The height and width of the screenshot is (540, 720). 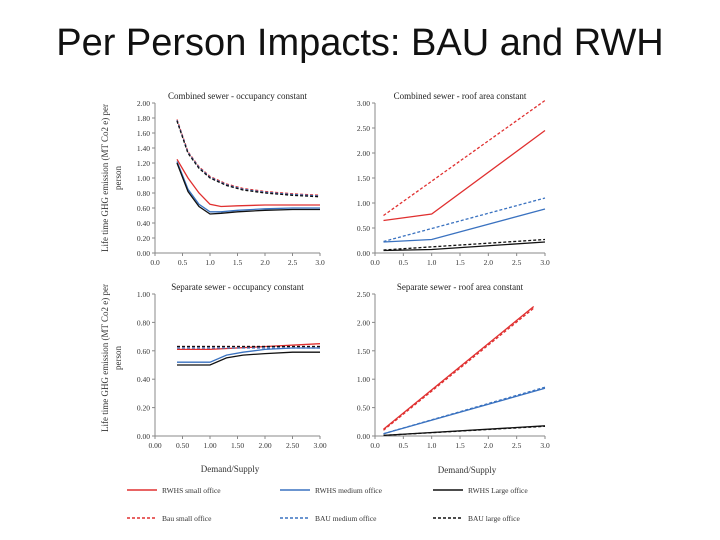 What do you see at coordinates (494, 518) in the screenshot?
I see `legend-label: BAU large office` at bounding box center [494, 518].